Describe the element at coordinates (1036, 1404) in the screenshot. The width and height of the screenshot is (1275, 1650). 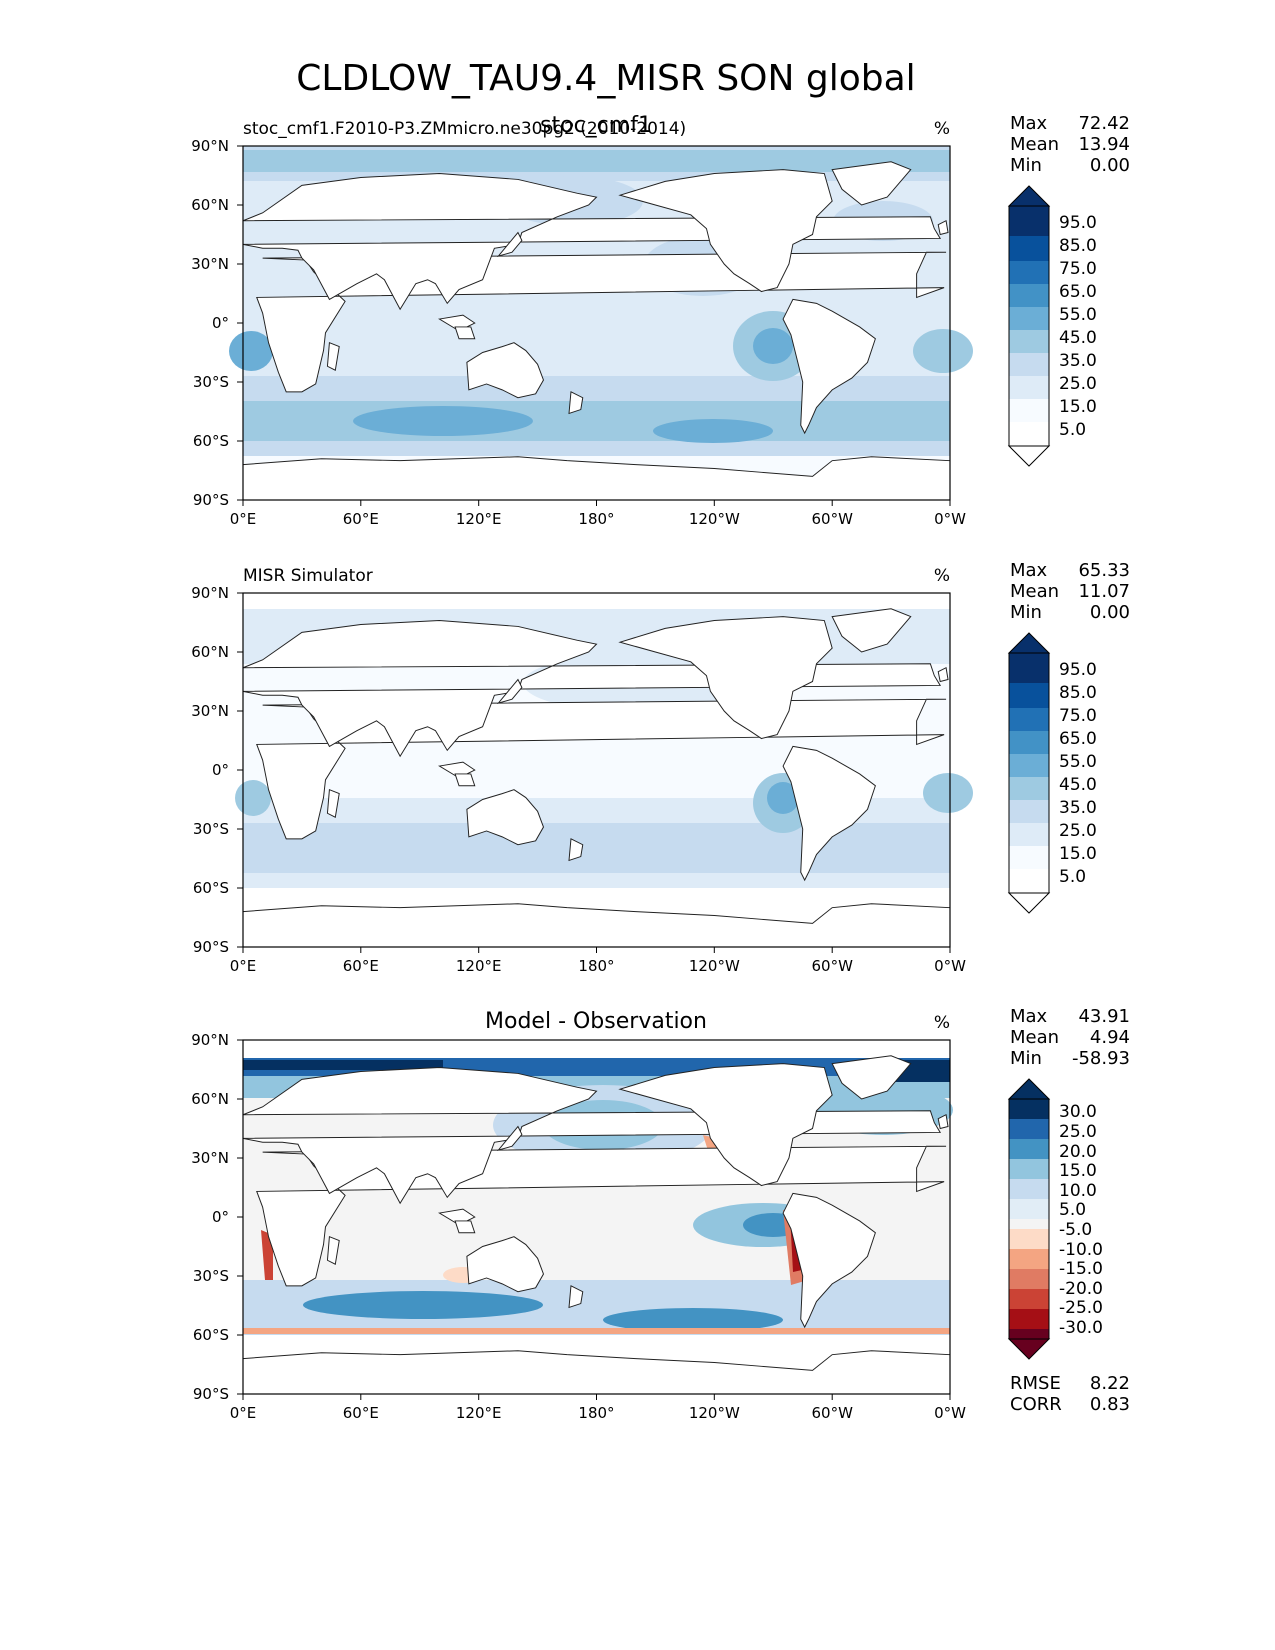
I see `metric-label: CORR` at that location.